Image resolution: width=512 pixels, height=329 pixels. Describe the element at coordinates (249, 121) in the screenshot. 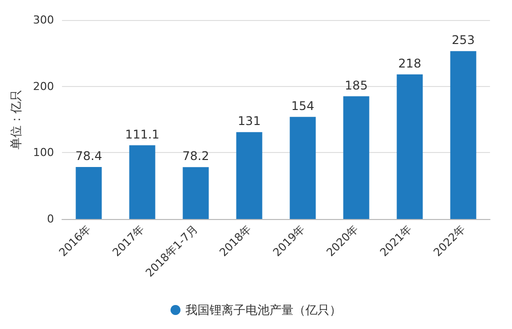

I see `data-label: 131` at that location.